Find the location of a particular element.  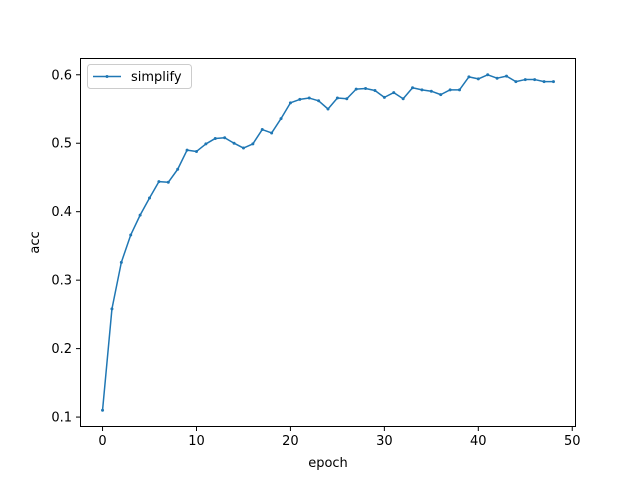

y-tick-label: 0.4 is located at coordinates (61, 212).